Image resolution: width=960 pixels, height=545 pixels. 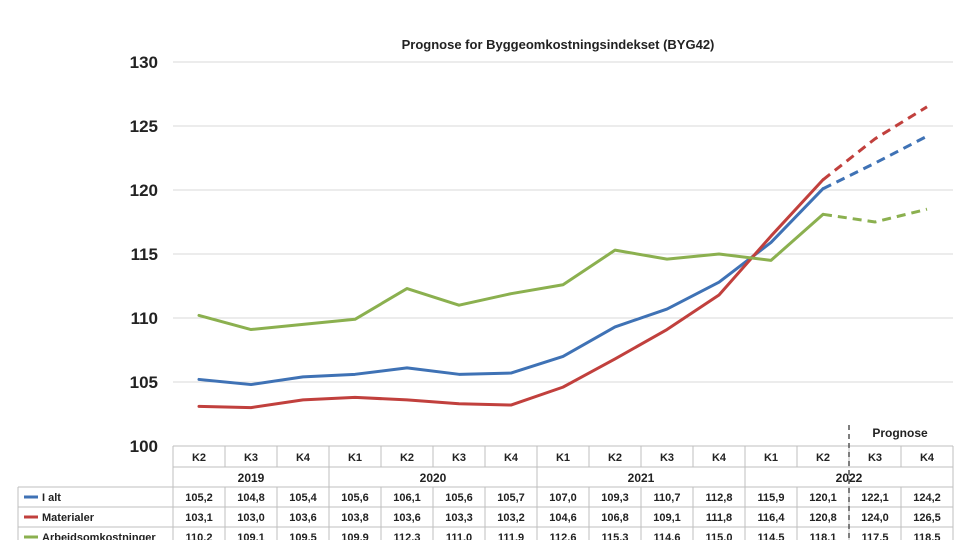 I want to click on data-label: 115,0, so click(x=719, y=536).